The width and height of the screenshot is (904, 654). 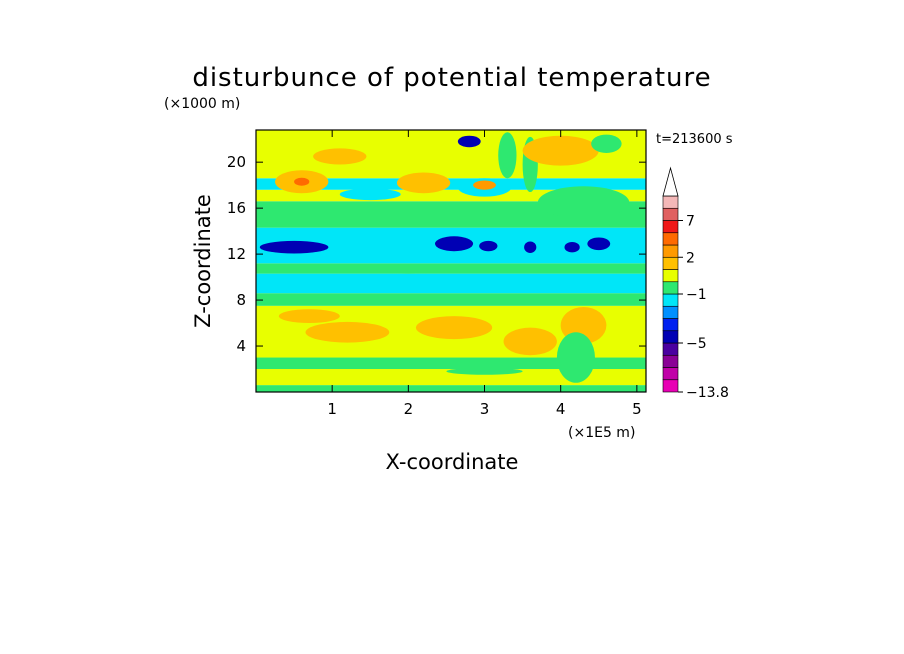 I want to click on y-axis-label: Z-coordinate, so click(x=203, y=261).